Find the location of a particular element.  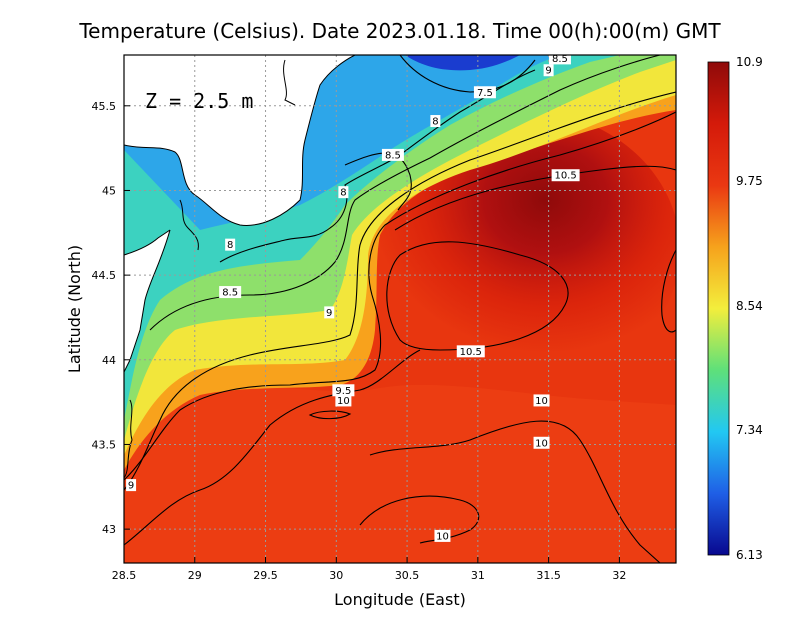

y-tick-label: 44 is located at coordinates (109, 360).